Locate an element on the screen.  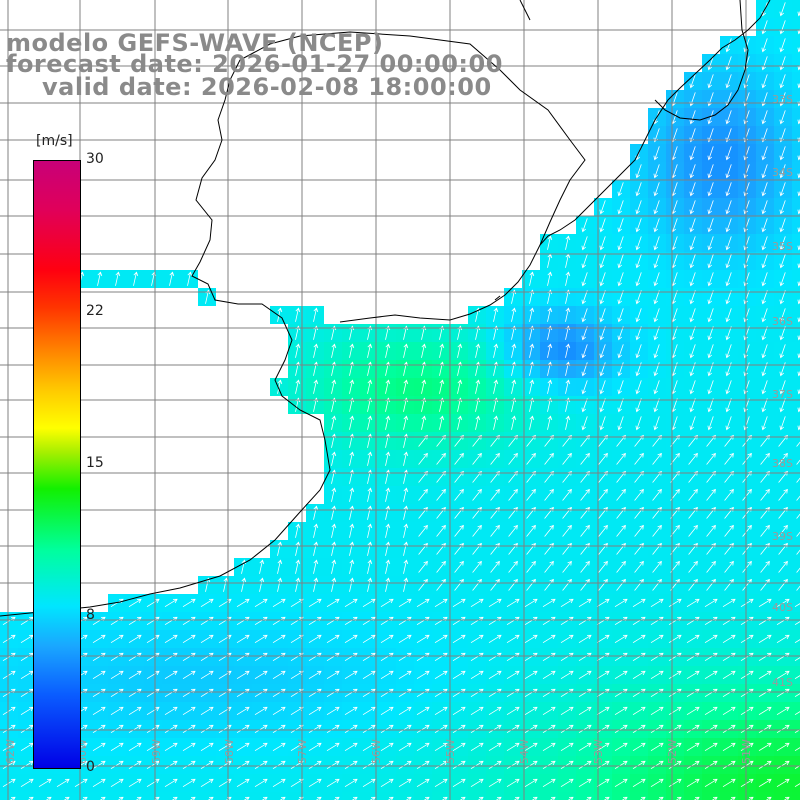
longitude-label: 54W is located at coordinates (524, 751).